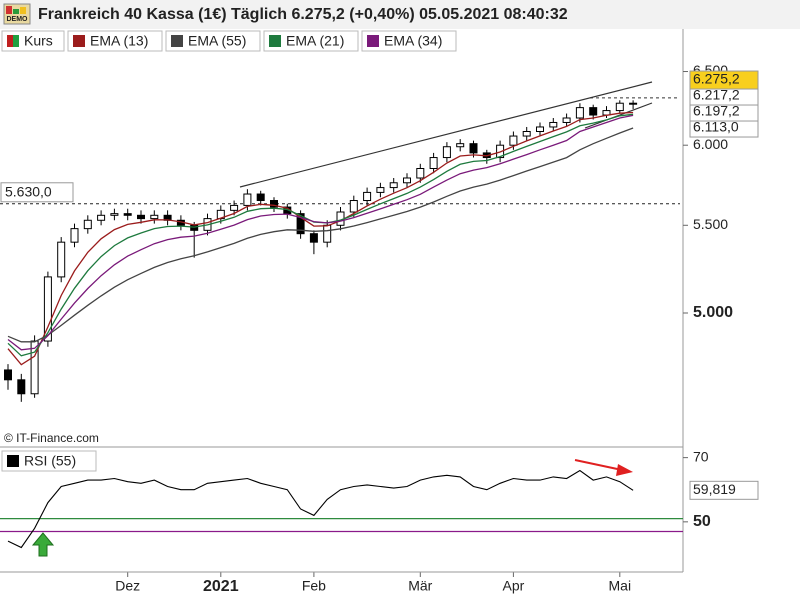  Describe the element at coordinates (315, 41) in the screenshot. I see `legend-label: EMA (21)` at that location.